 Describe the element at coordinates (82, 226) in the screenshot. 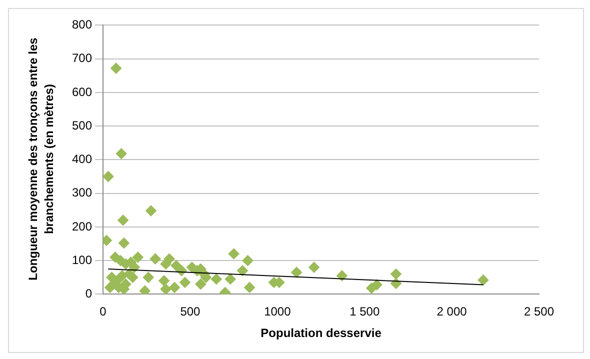

I see `y-tick-label: 200` at that location.